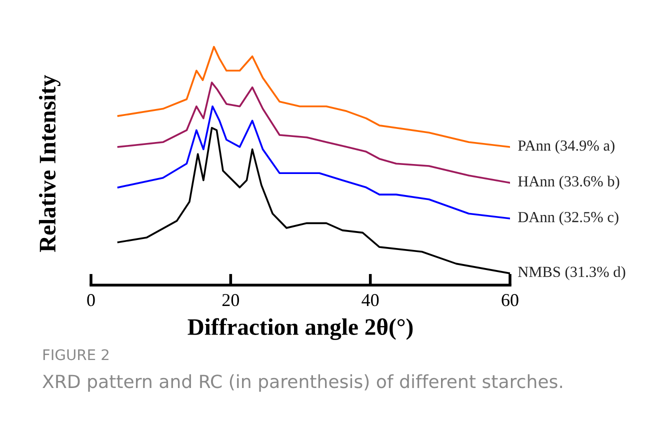 The height and width of the screenshot is (438, 646). I want to click on x-tick-label: 40, so click(370, 300).